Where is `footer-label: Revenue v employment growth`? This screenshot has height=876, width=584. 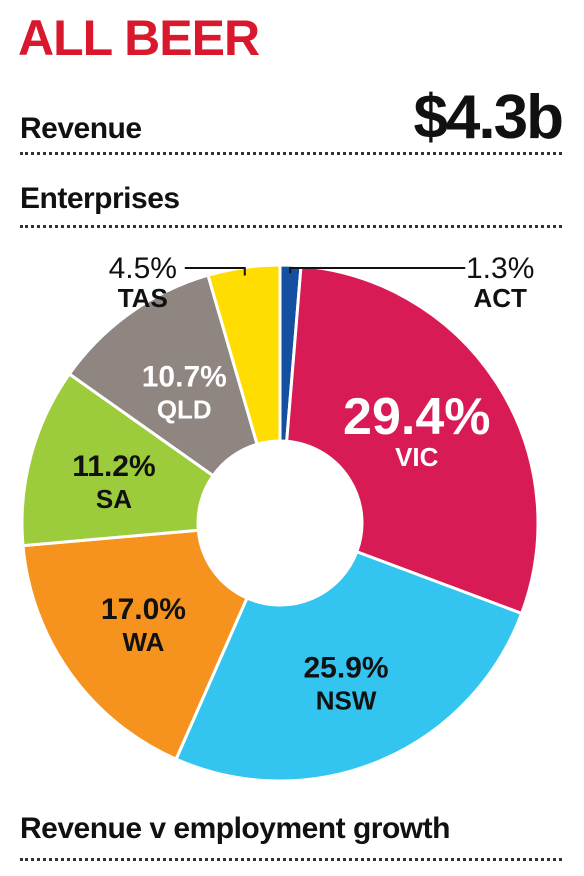
footer-label: Revenue v employment growth is located at coordinates (235, 828).